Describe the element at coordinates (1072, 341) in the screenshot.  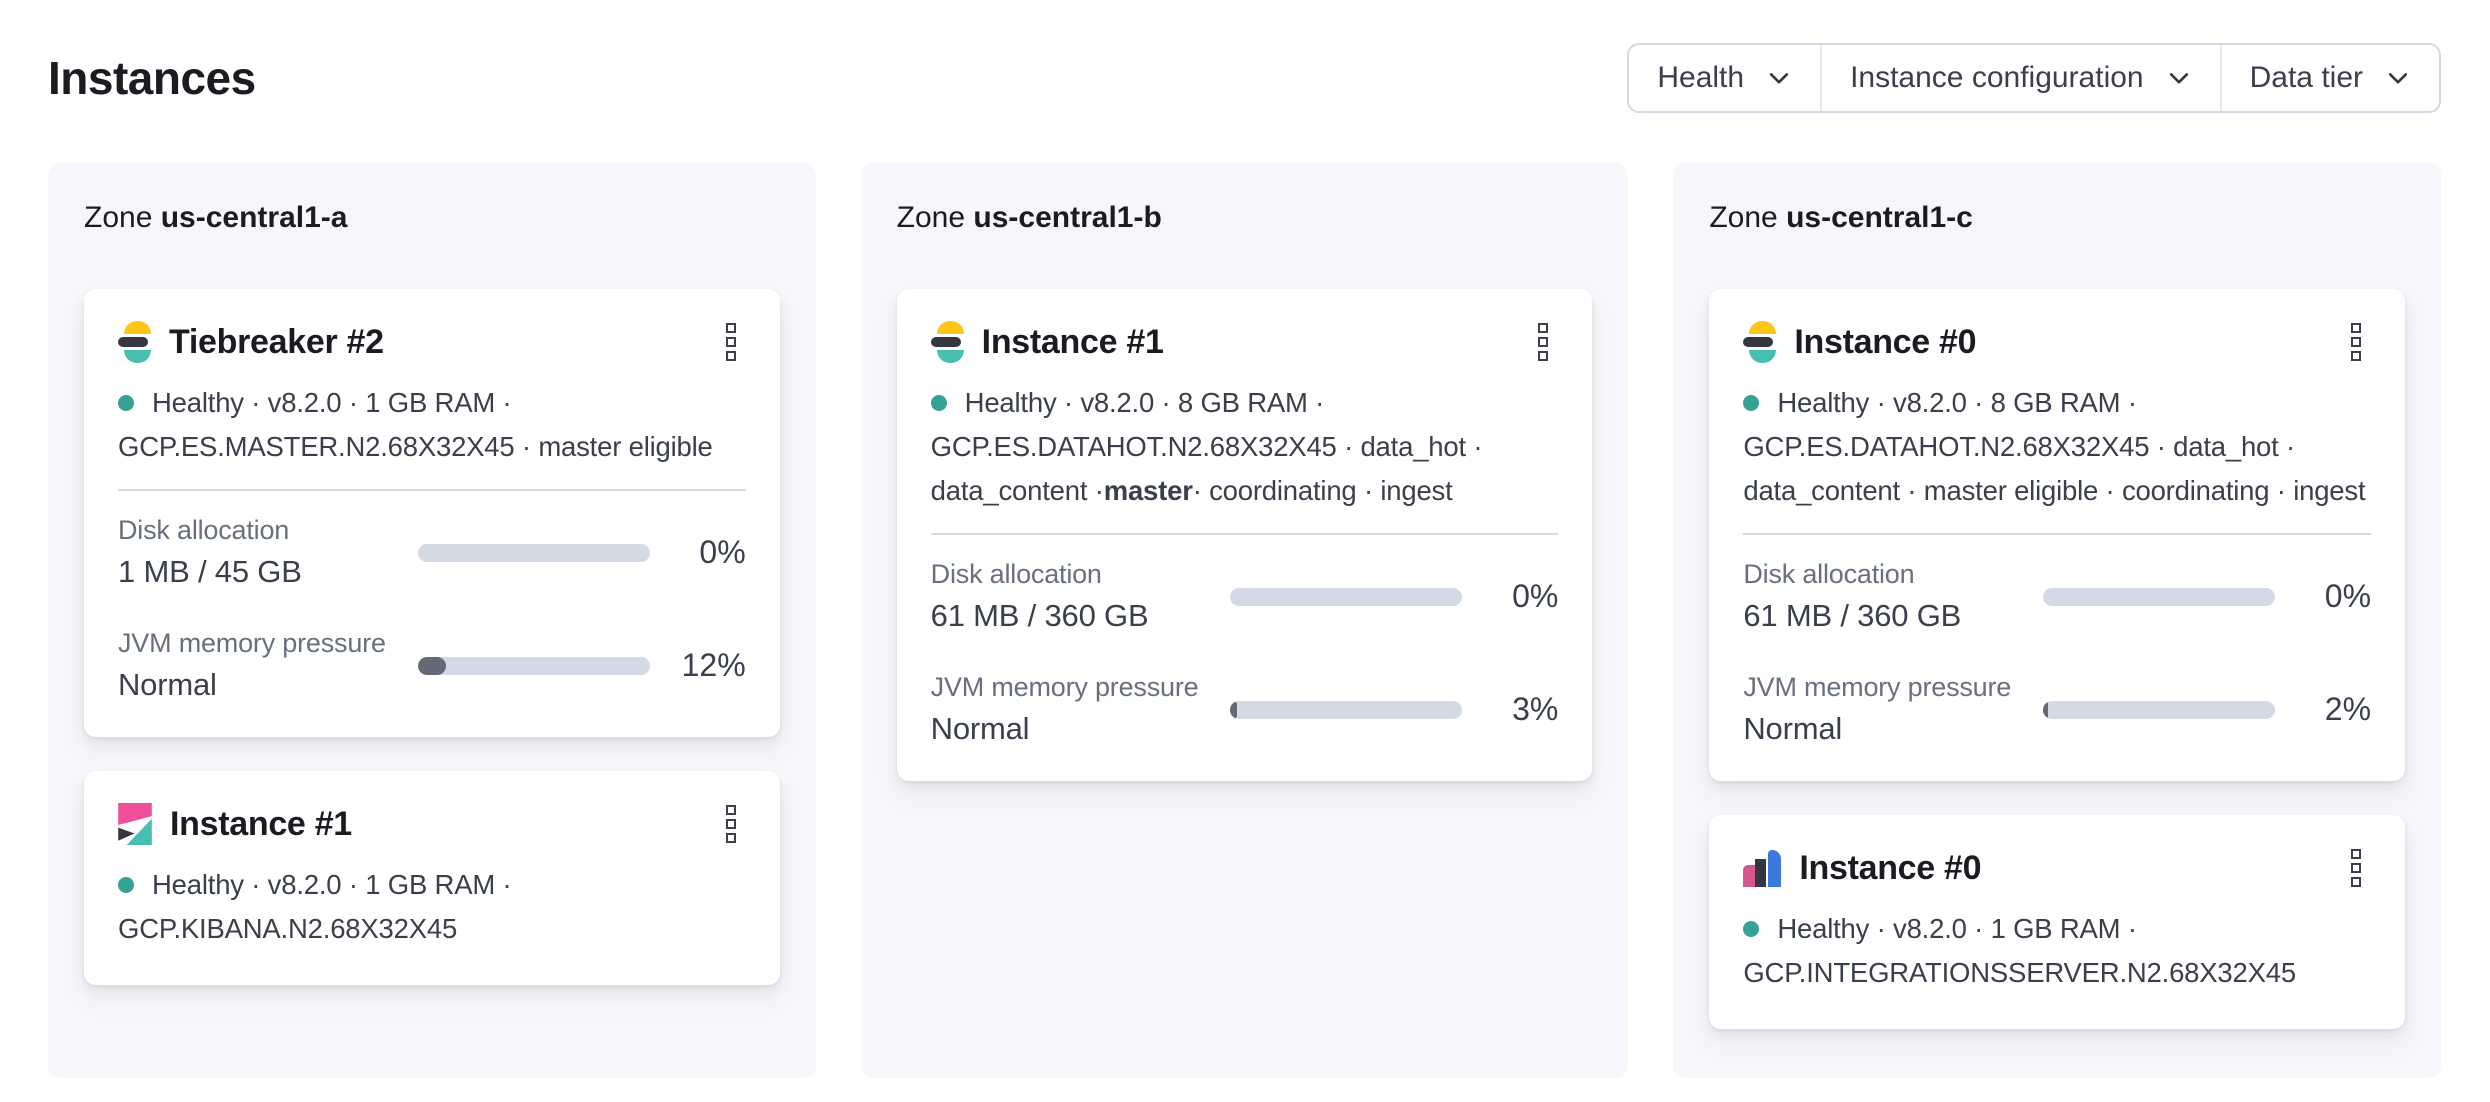
I see `instance-title: Instance #1` at that location.